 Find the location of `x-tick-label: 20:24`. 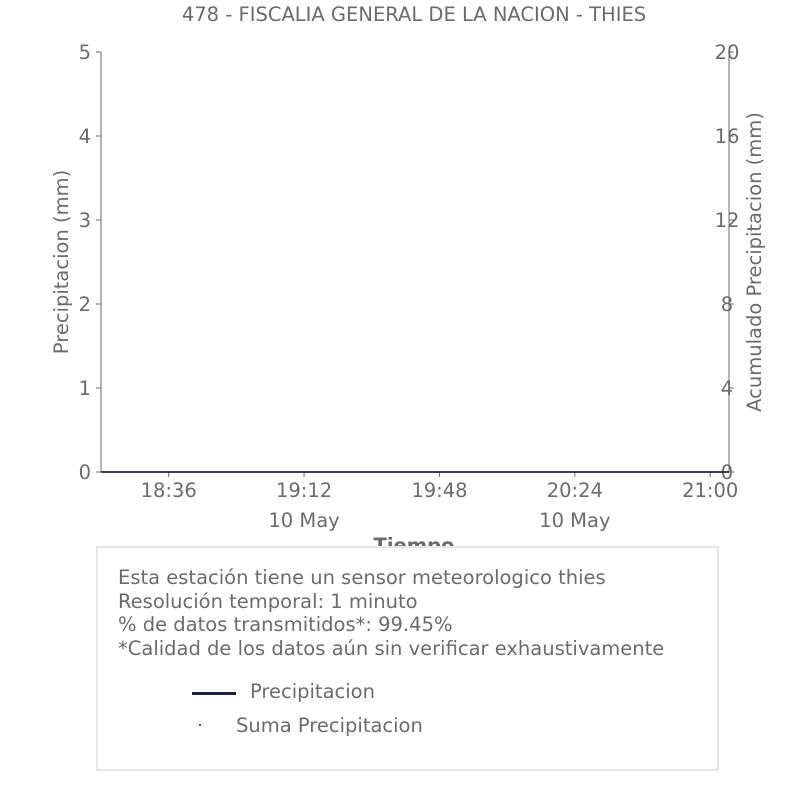

x-tick-label: 20:24 is located at coordinates (575, 490).